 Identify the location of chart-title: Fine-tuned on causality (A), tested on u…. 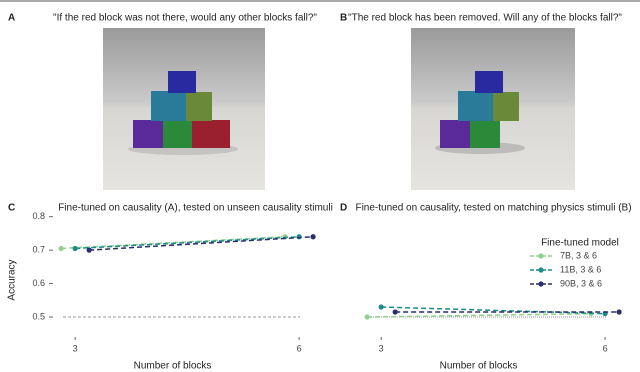
(195, 208).